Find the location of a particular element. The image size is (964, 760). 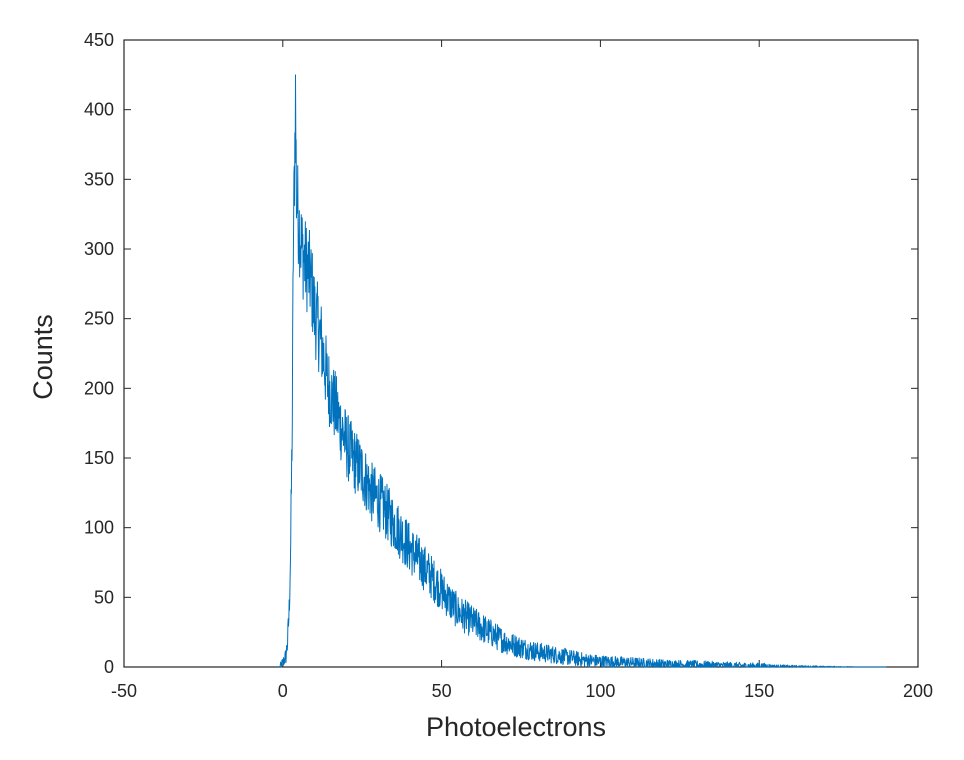

x-tick-label: 200 is located at coordinates (918, 691).